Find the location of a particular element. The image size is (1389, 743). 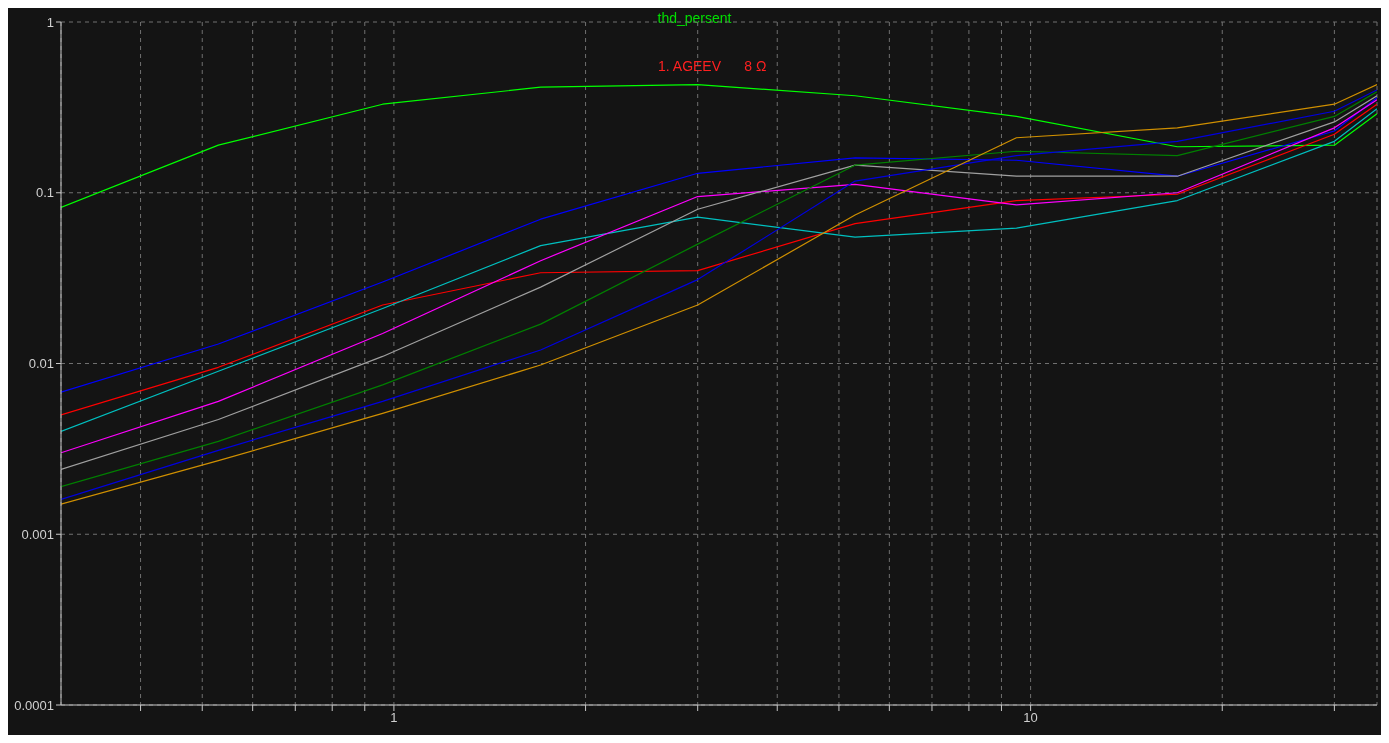

y-tick-label: 0.01 is located at coordinates (41, 364).